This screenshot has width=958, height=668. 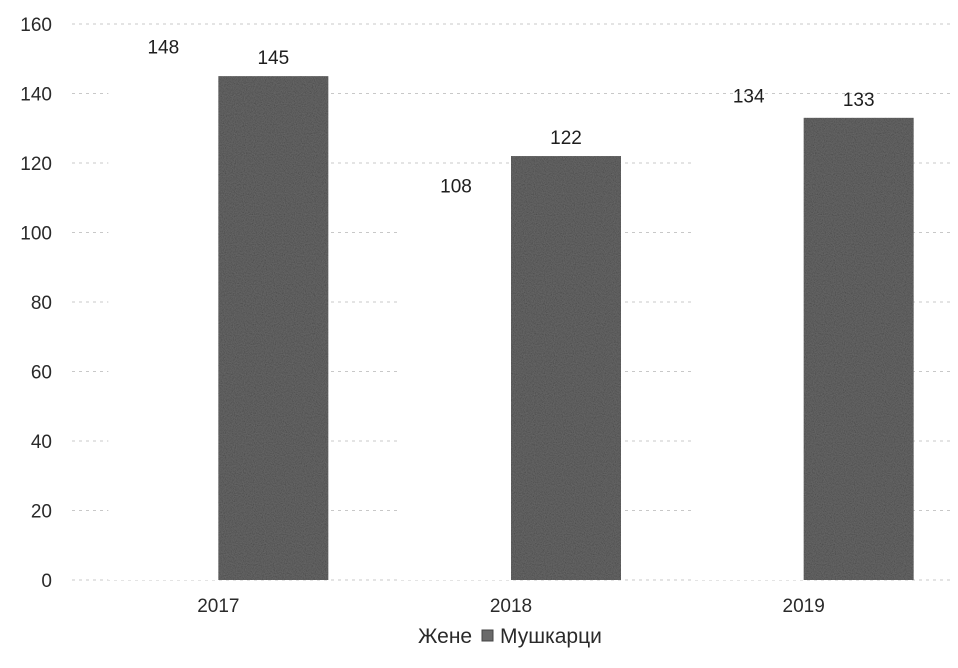 What do you see at coordinates (456, 187) in the screenshot?
I see `data-label: 108` at bounding box center [456, 187].